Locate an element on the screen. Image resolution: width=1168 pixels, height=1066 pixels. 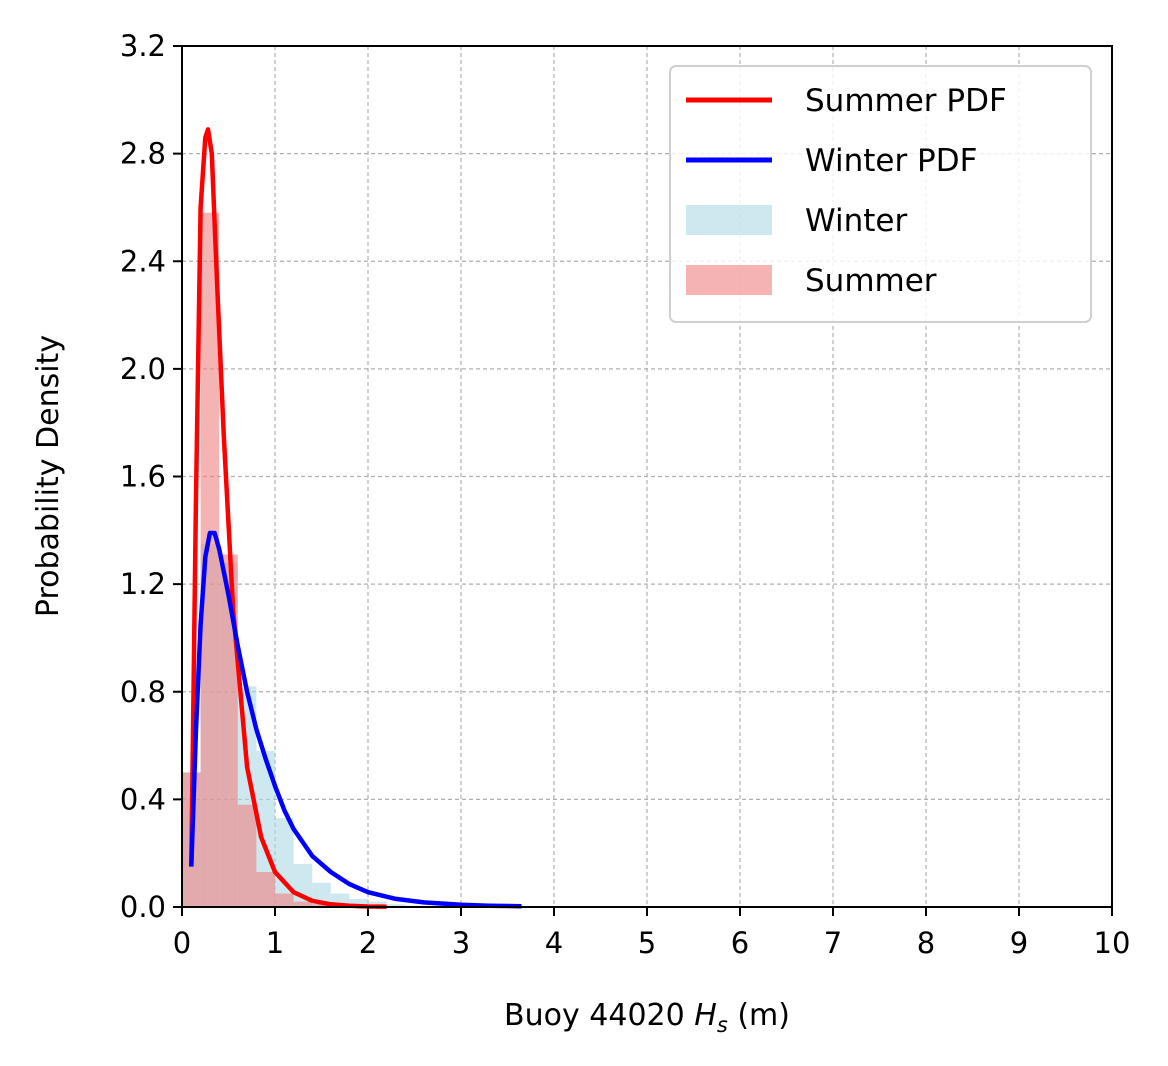
x-tick-label: 8 is located at coordinates (926, 943).